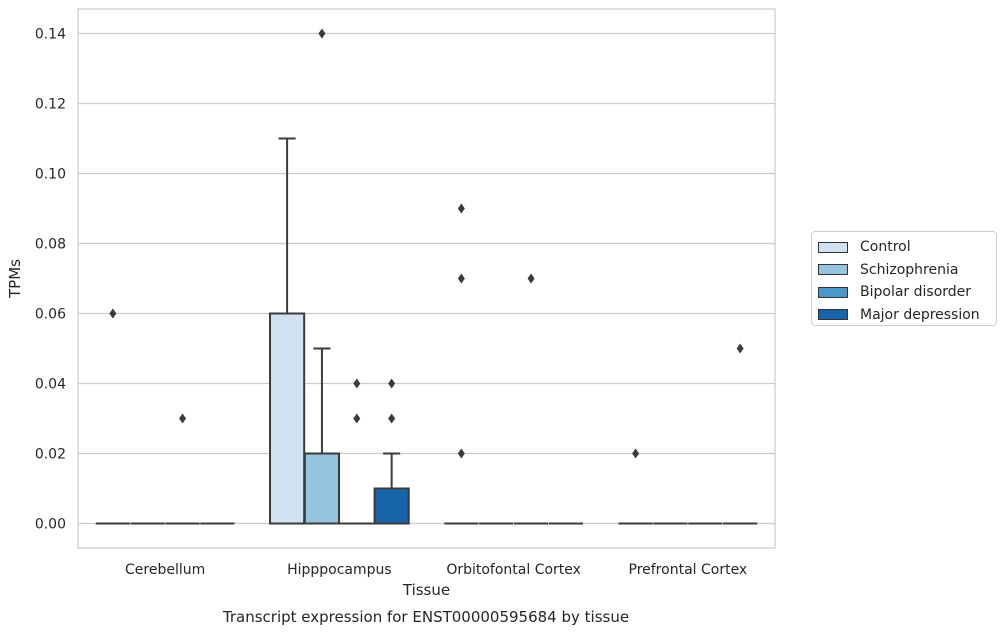 Image resolution: width=1007 pixels, height=634 pixels. What do you see at coordinates (50, 245) in the screenshot?
I see `y-tick-label: 0.08` at bounding box center [50, 245].